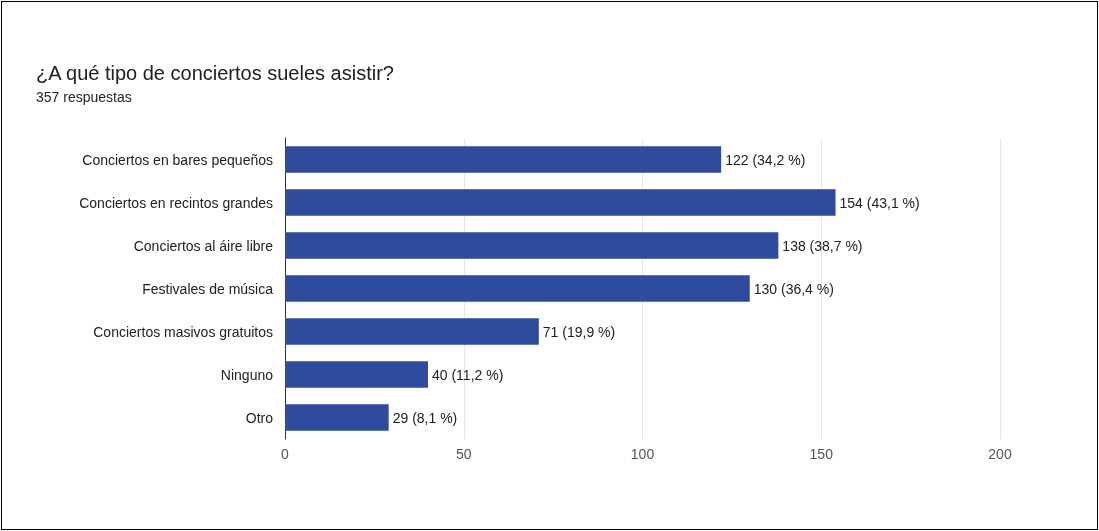 This screenshot has width=1099, height=531. What do you see at coordinates (177, 159) in the screenshot?
I see `y-tick-label: Conciertos en bares pequeños` at bounding box center [177, 159].